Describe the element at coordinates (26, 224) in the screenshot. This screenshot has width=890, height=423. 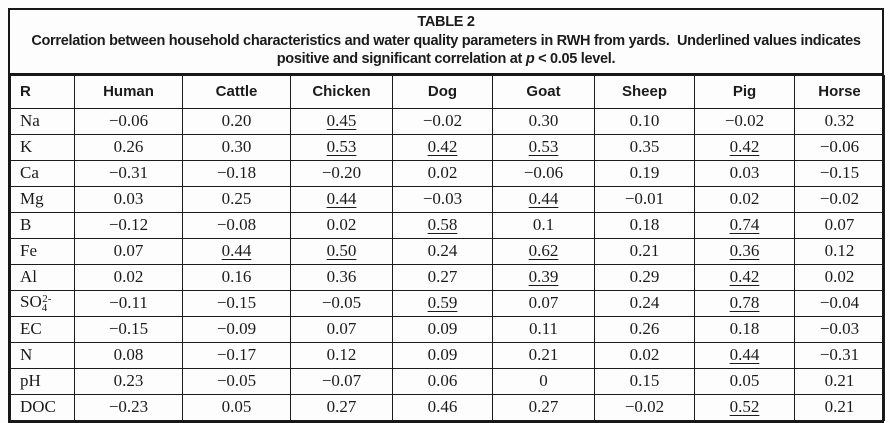
I see `row-label-text: B` at that location.